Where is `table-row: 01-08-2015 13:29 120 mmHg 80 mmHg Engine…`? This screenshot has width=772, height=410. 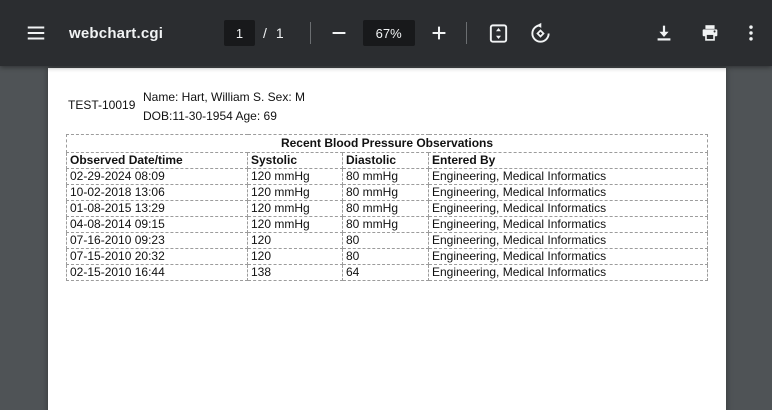 table-row: 01-08-2015 13:29 120 mmHg 80 mmHg Engine… is located at coordinates (387, 208).